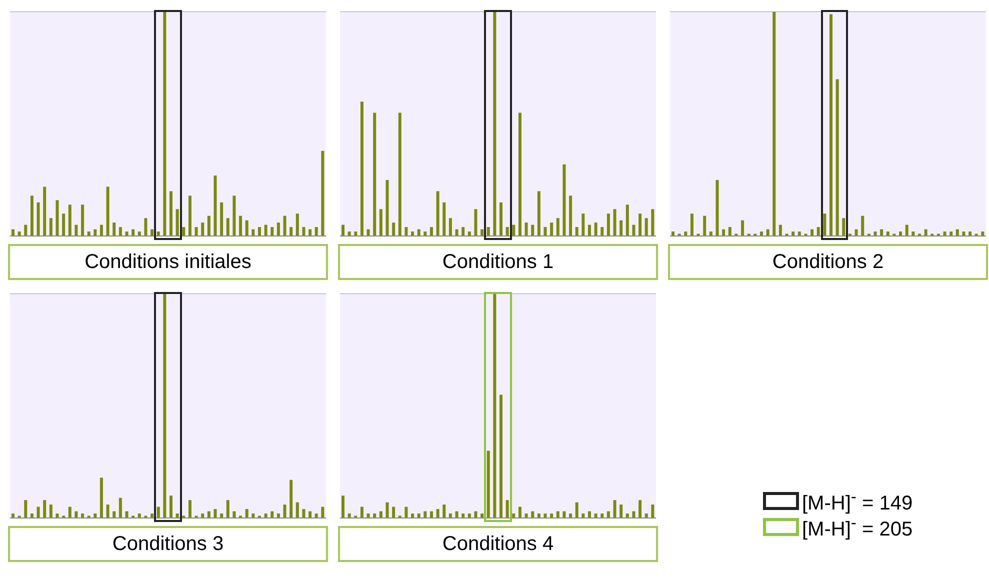 The width and height of the screenshot is (989, 586). I want to click on x-axis-title: Conditions initiales, so click(168, 262).